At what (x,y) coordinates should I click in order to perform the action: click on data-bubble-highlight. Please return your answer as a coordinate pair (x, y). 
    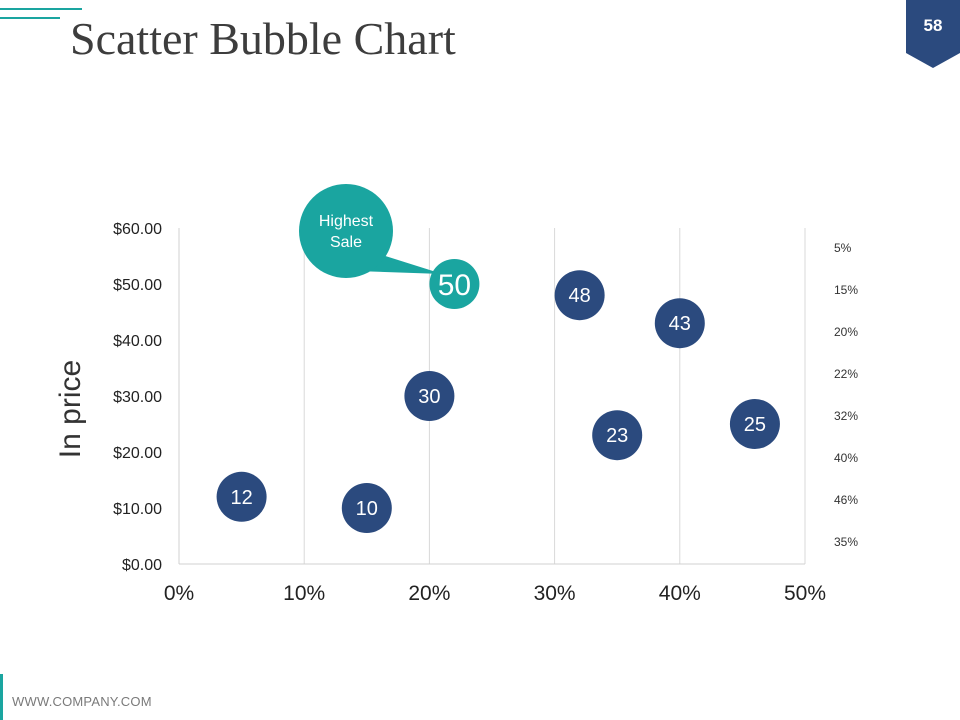
    Looking at the image, I should click on (454, 284).